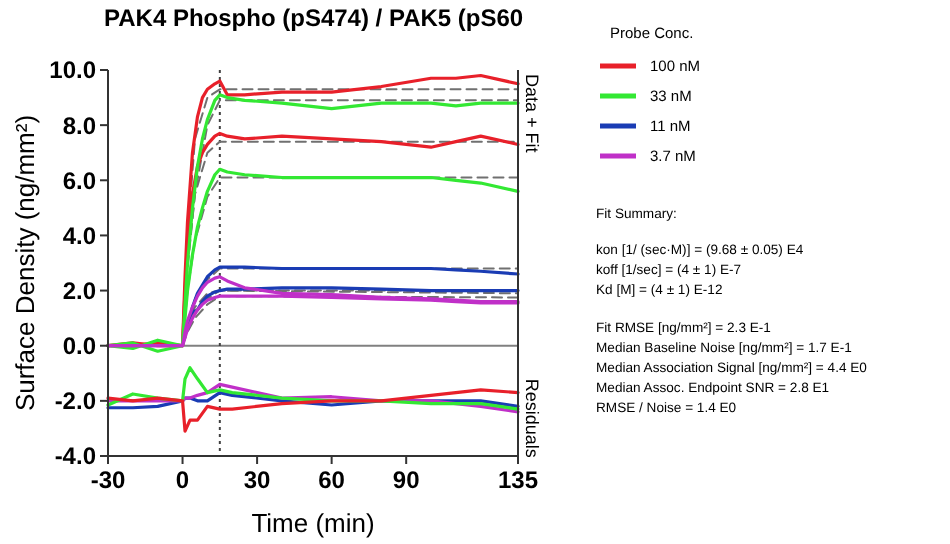 The width and height of the screenshot is (950, 544). I want to click on x-tick-label: 60, so click(332, 480).